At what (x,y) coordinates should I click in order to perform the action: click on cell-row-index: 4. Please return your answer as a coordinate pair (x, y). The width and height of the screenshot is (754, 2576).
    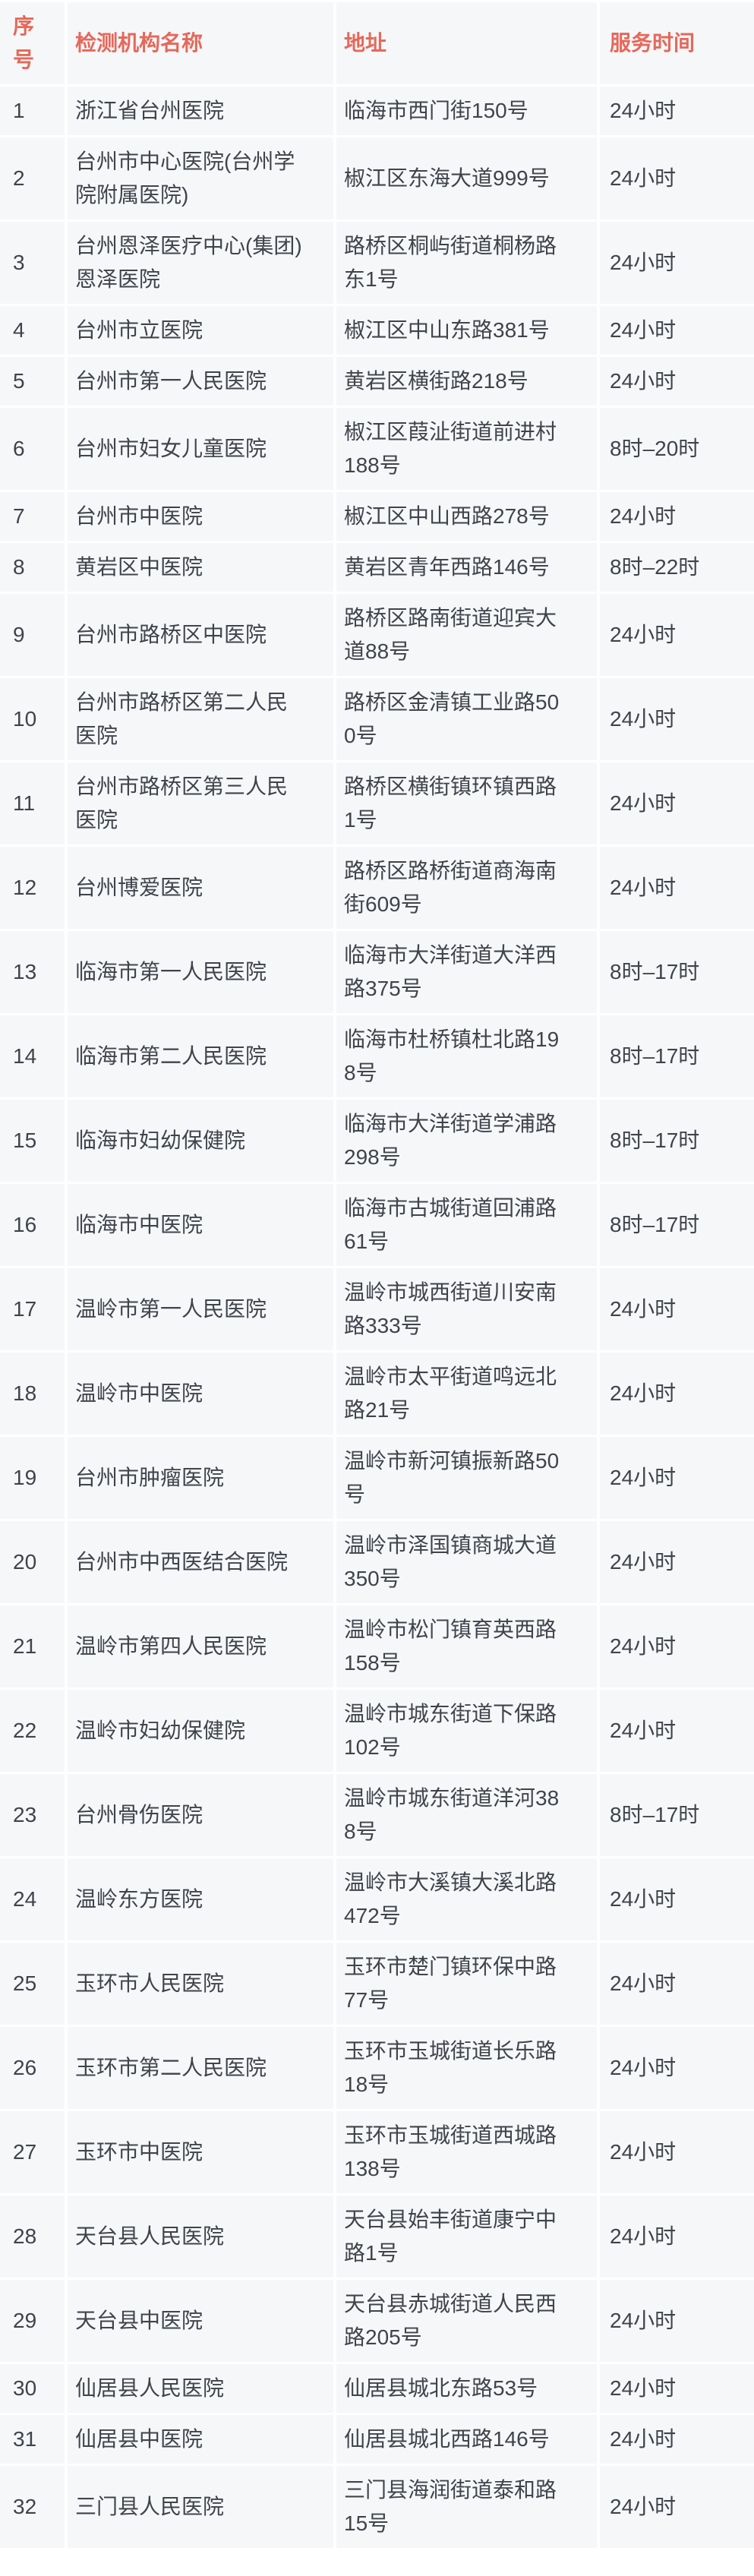
    Looking at the image, I should click on (32, 330).